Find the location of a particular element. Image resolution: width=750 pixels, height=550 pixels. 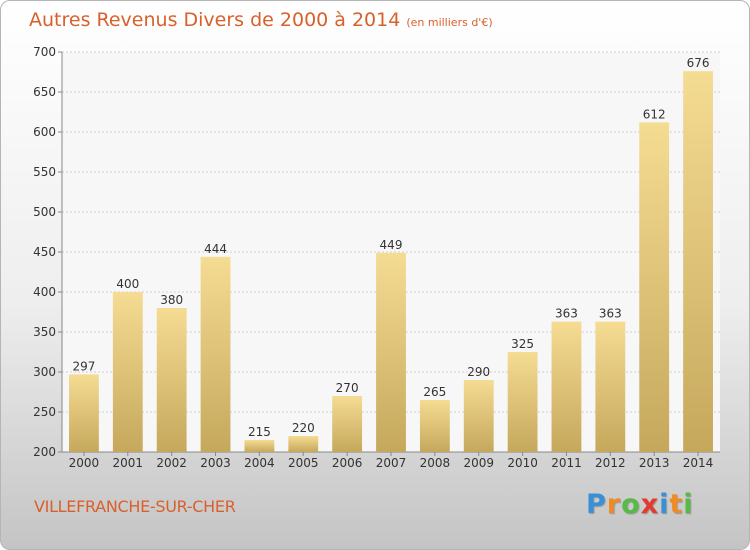

bar-2010 is located at coordinates (522, 402).